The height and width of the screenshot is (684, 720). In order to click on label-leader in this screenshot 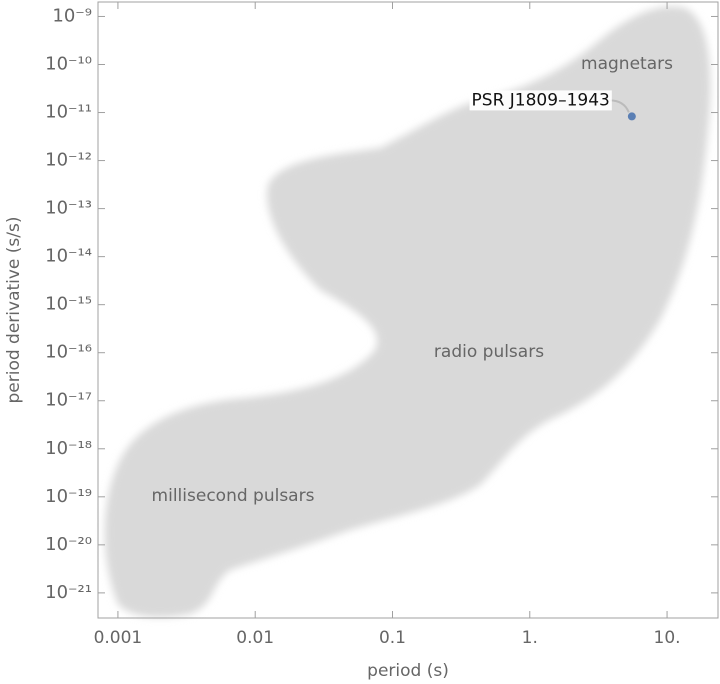, I will do `click(619, 106)`.